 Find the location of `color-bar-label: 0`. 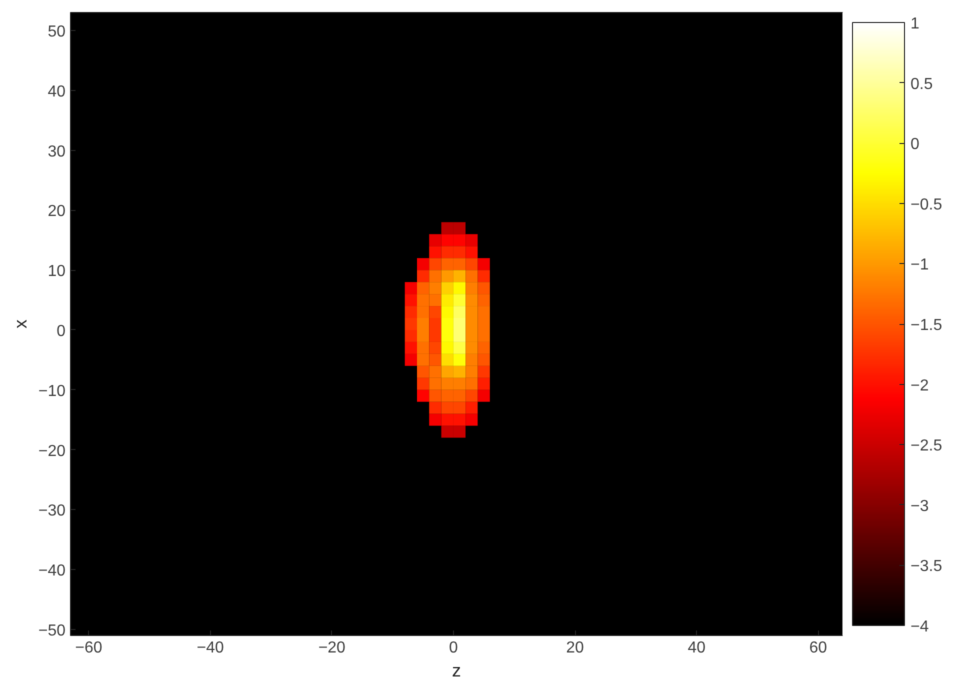

color-bar-label: 0 is located at coordinates (915, 145).